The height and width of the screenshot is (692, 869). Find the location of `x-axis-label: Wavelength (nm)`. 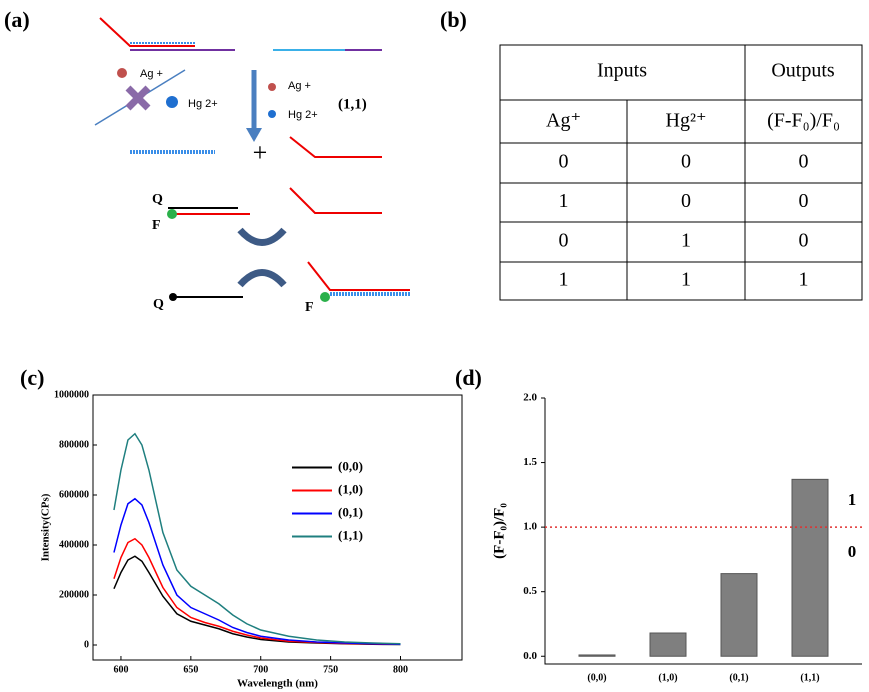

x-axis-label: Wavelength (nm) is located at coordinates (277, 684).